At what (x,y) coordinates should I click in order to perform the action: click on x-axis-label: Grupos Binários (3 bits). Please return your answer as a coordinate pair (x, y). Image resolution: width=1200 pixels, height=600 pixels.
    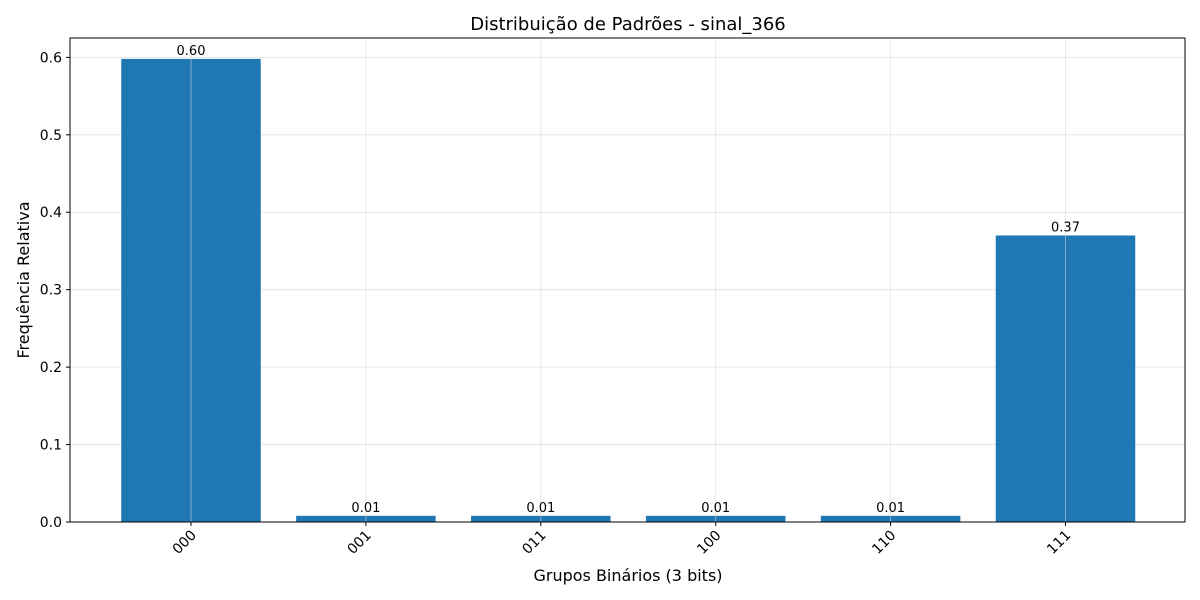
    Looking at the image, I should click on (627, 575).